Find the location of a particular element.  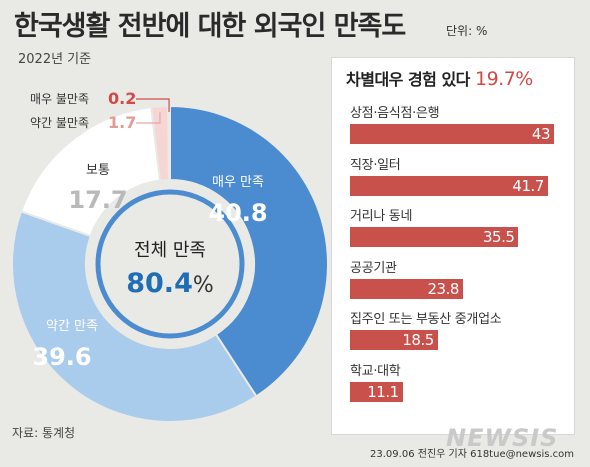

bar-value: 18.5 is located at coordinates (418, 340).